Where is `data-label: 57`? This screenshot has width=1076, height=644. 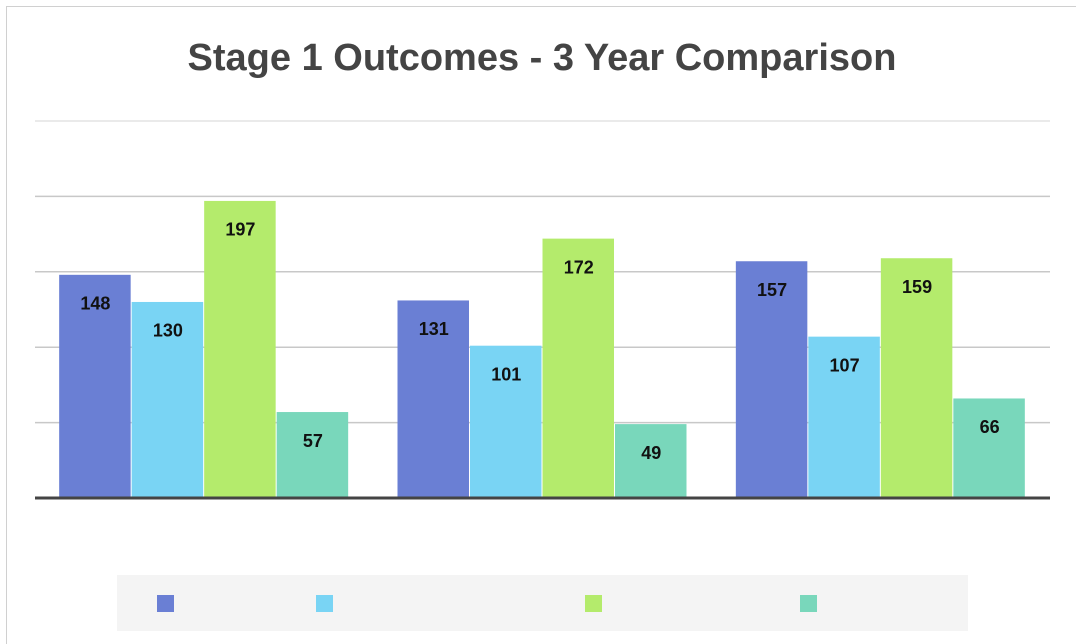 data-label: 57 is located at coordinates (313, 441).